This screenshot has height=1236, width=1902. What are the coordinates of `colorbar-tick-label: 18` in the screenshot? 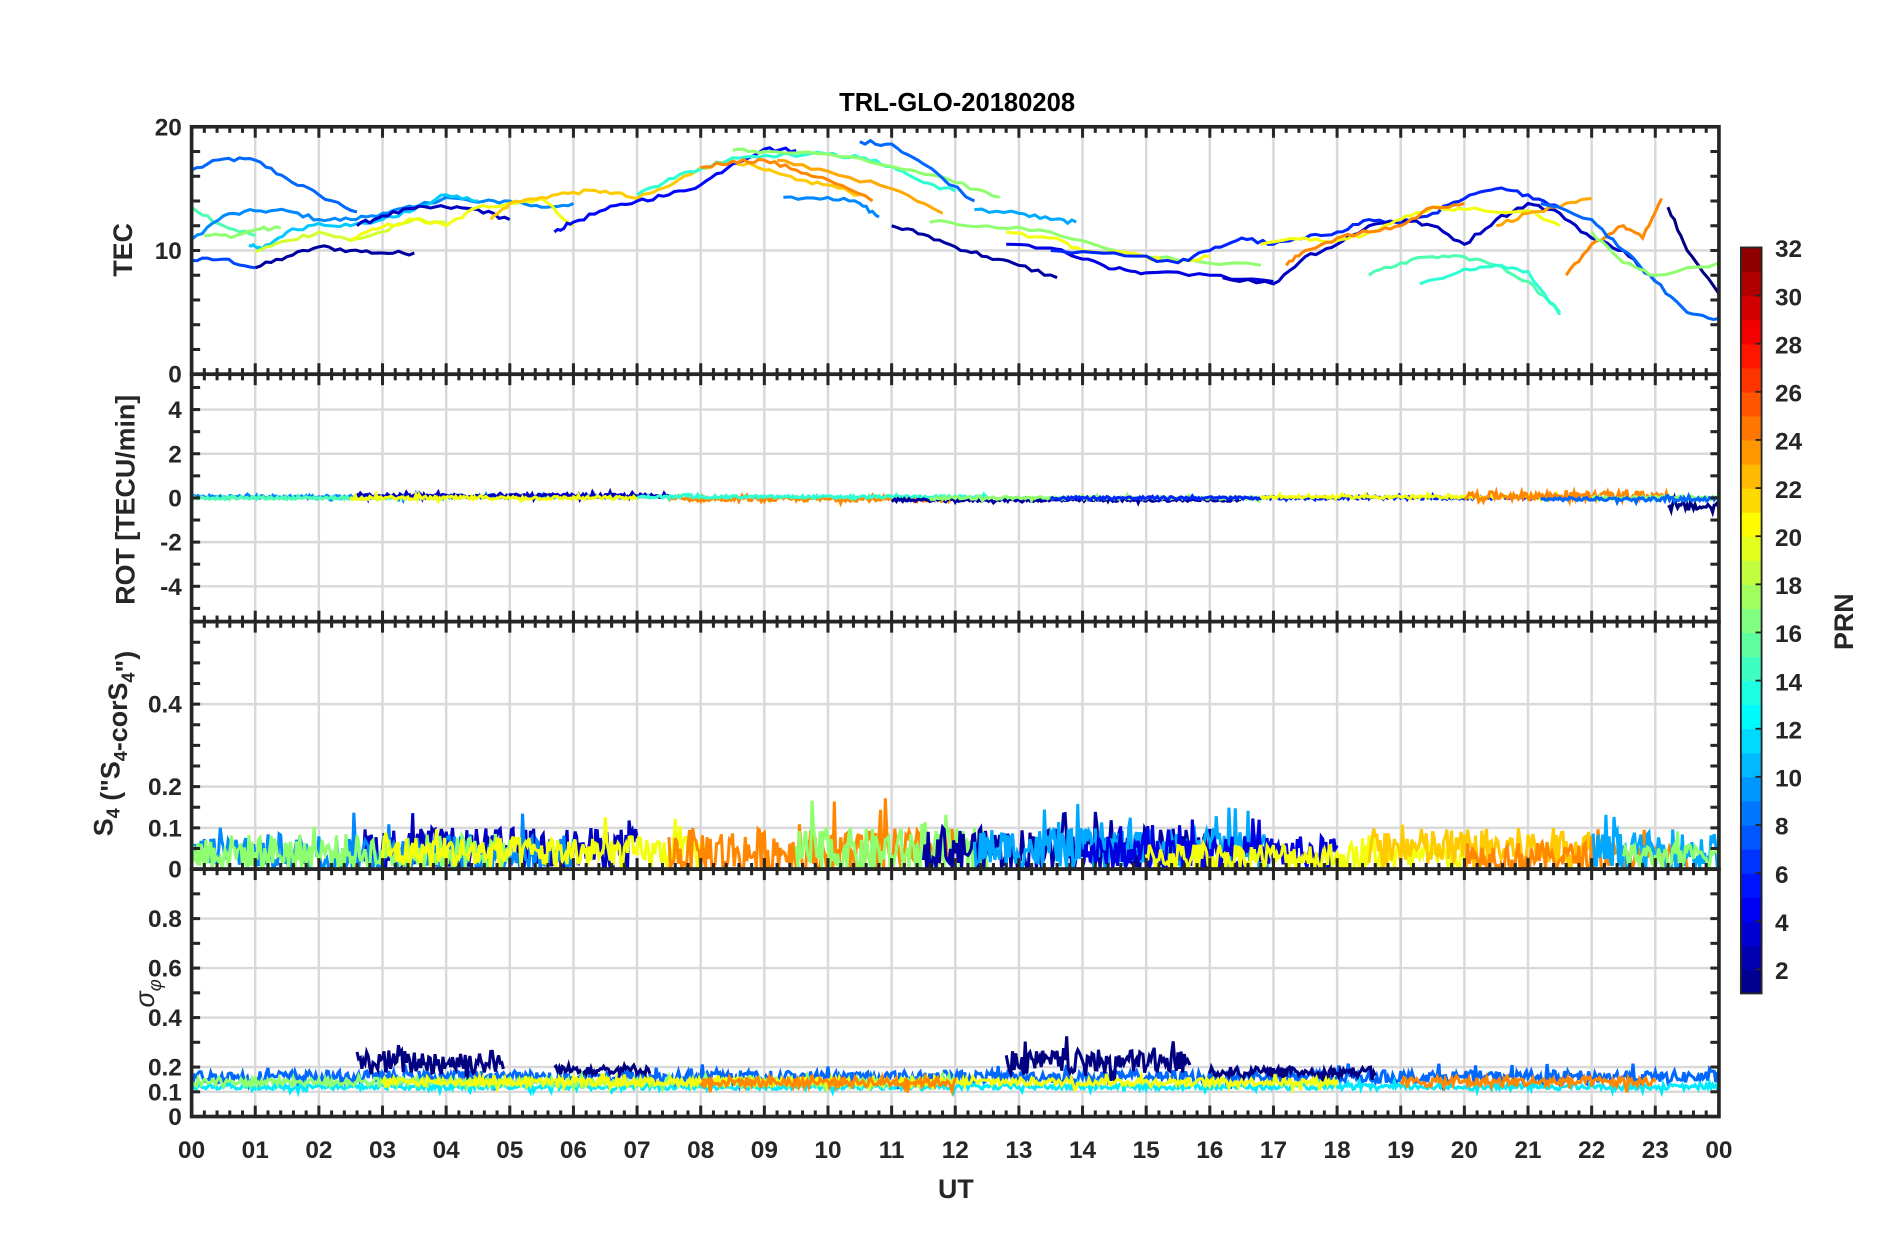 It's located at (1788, 586).